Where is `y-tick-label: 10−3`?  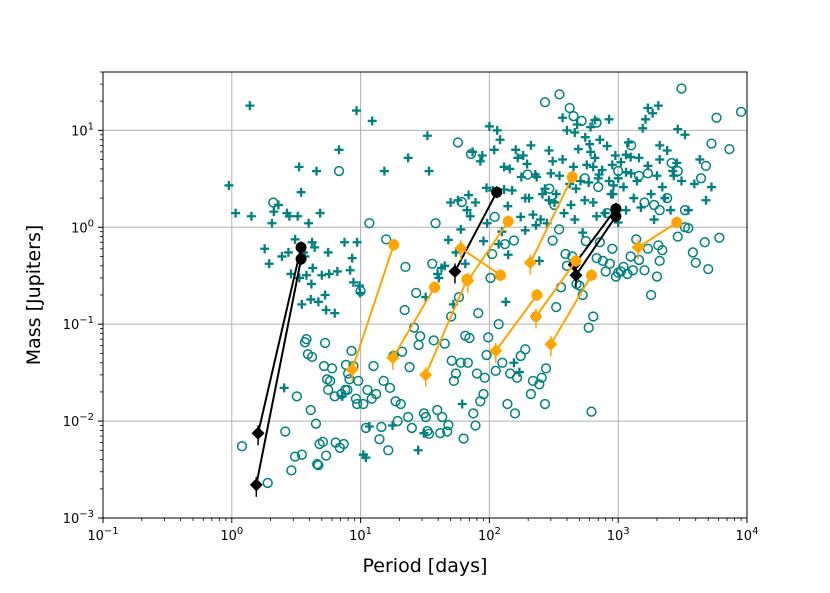 y-tick-label: 10−3 is located at coordinates (78, 518).